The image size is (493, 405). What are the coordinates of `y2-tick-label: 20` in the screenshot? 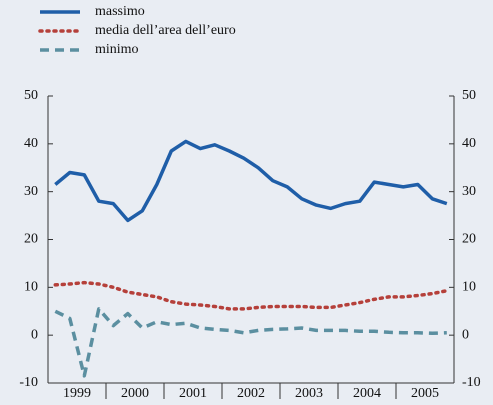 It's located at (469, 239).